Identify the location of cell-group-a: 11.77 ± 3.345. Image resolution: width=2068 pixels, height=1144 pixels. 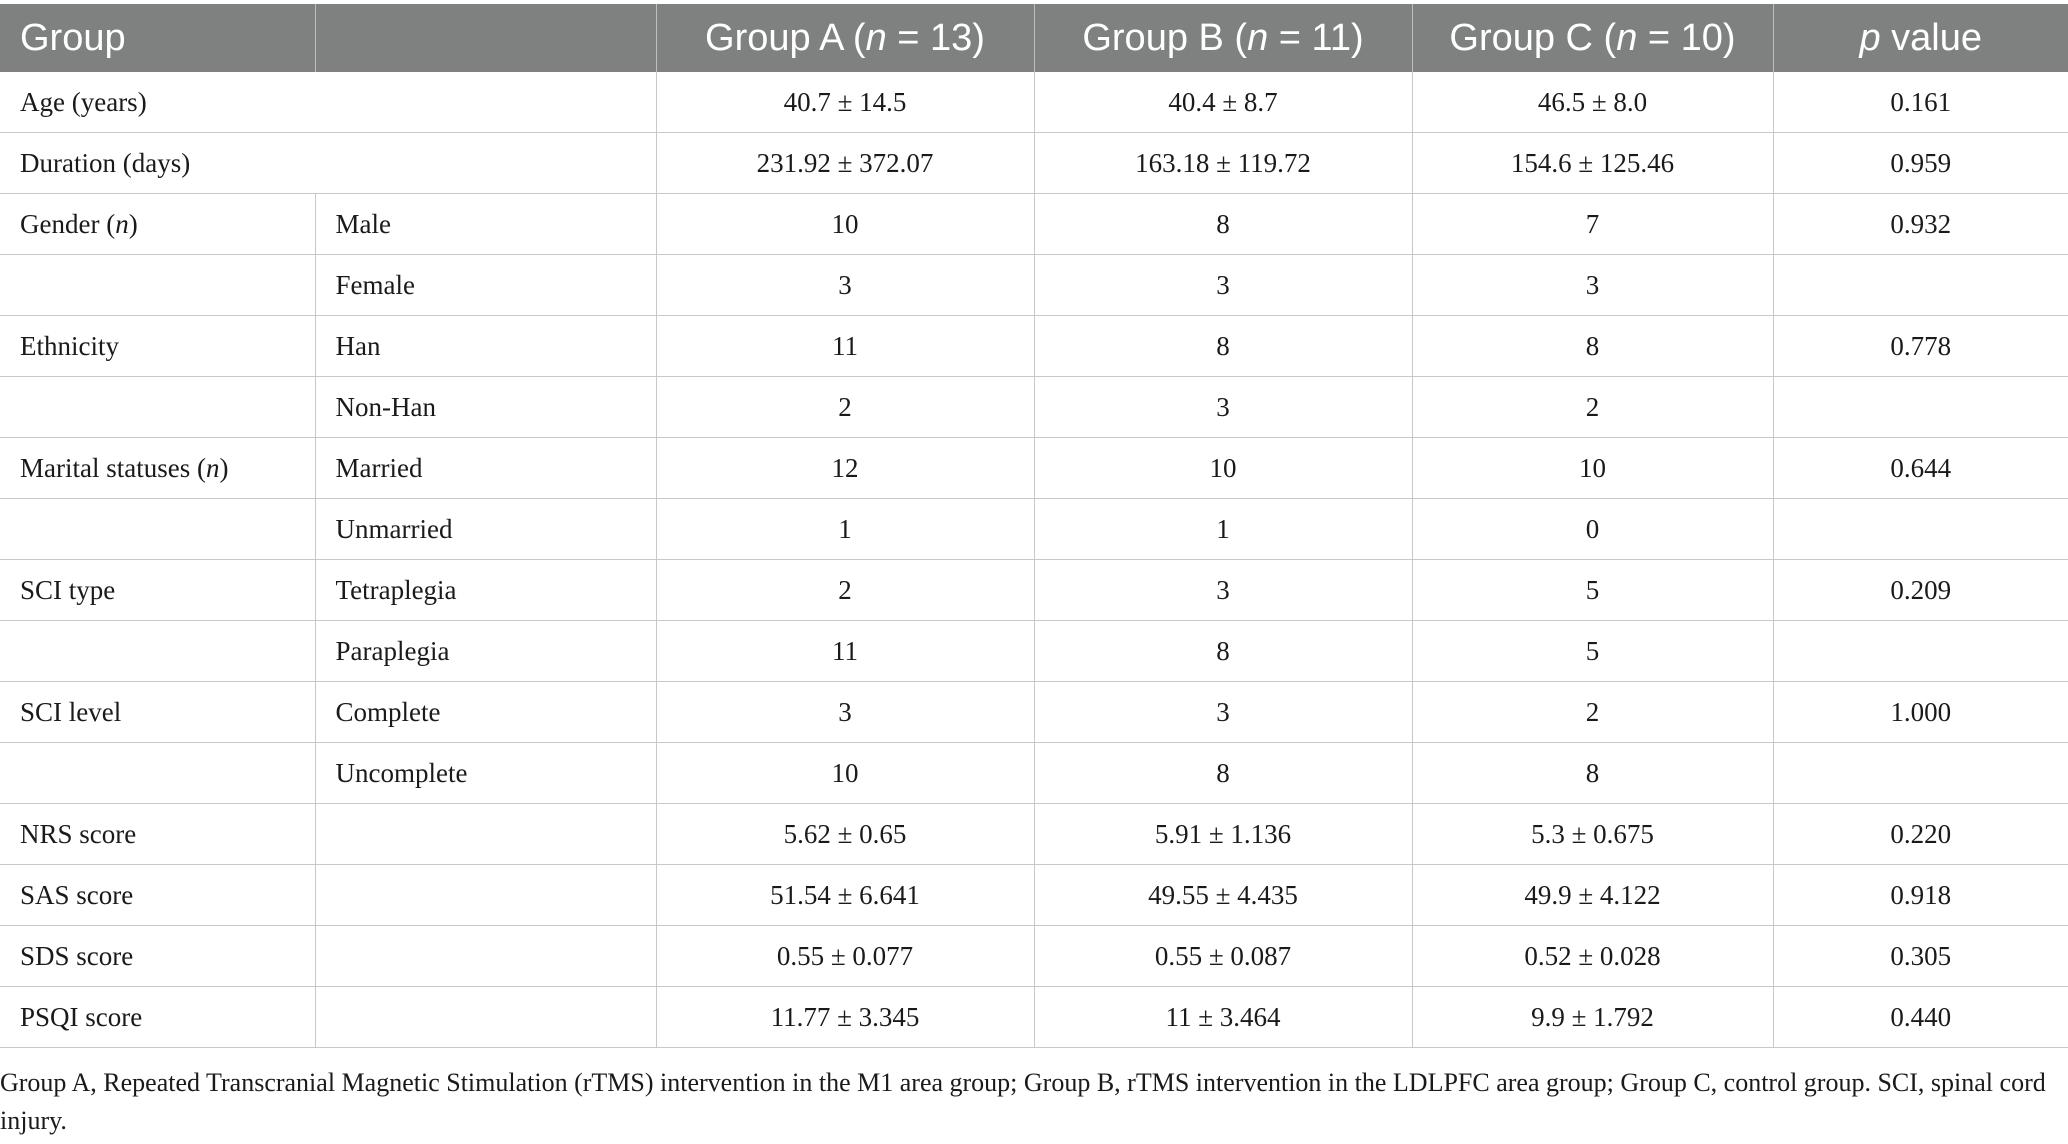
(845, 1017).